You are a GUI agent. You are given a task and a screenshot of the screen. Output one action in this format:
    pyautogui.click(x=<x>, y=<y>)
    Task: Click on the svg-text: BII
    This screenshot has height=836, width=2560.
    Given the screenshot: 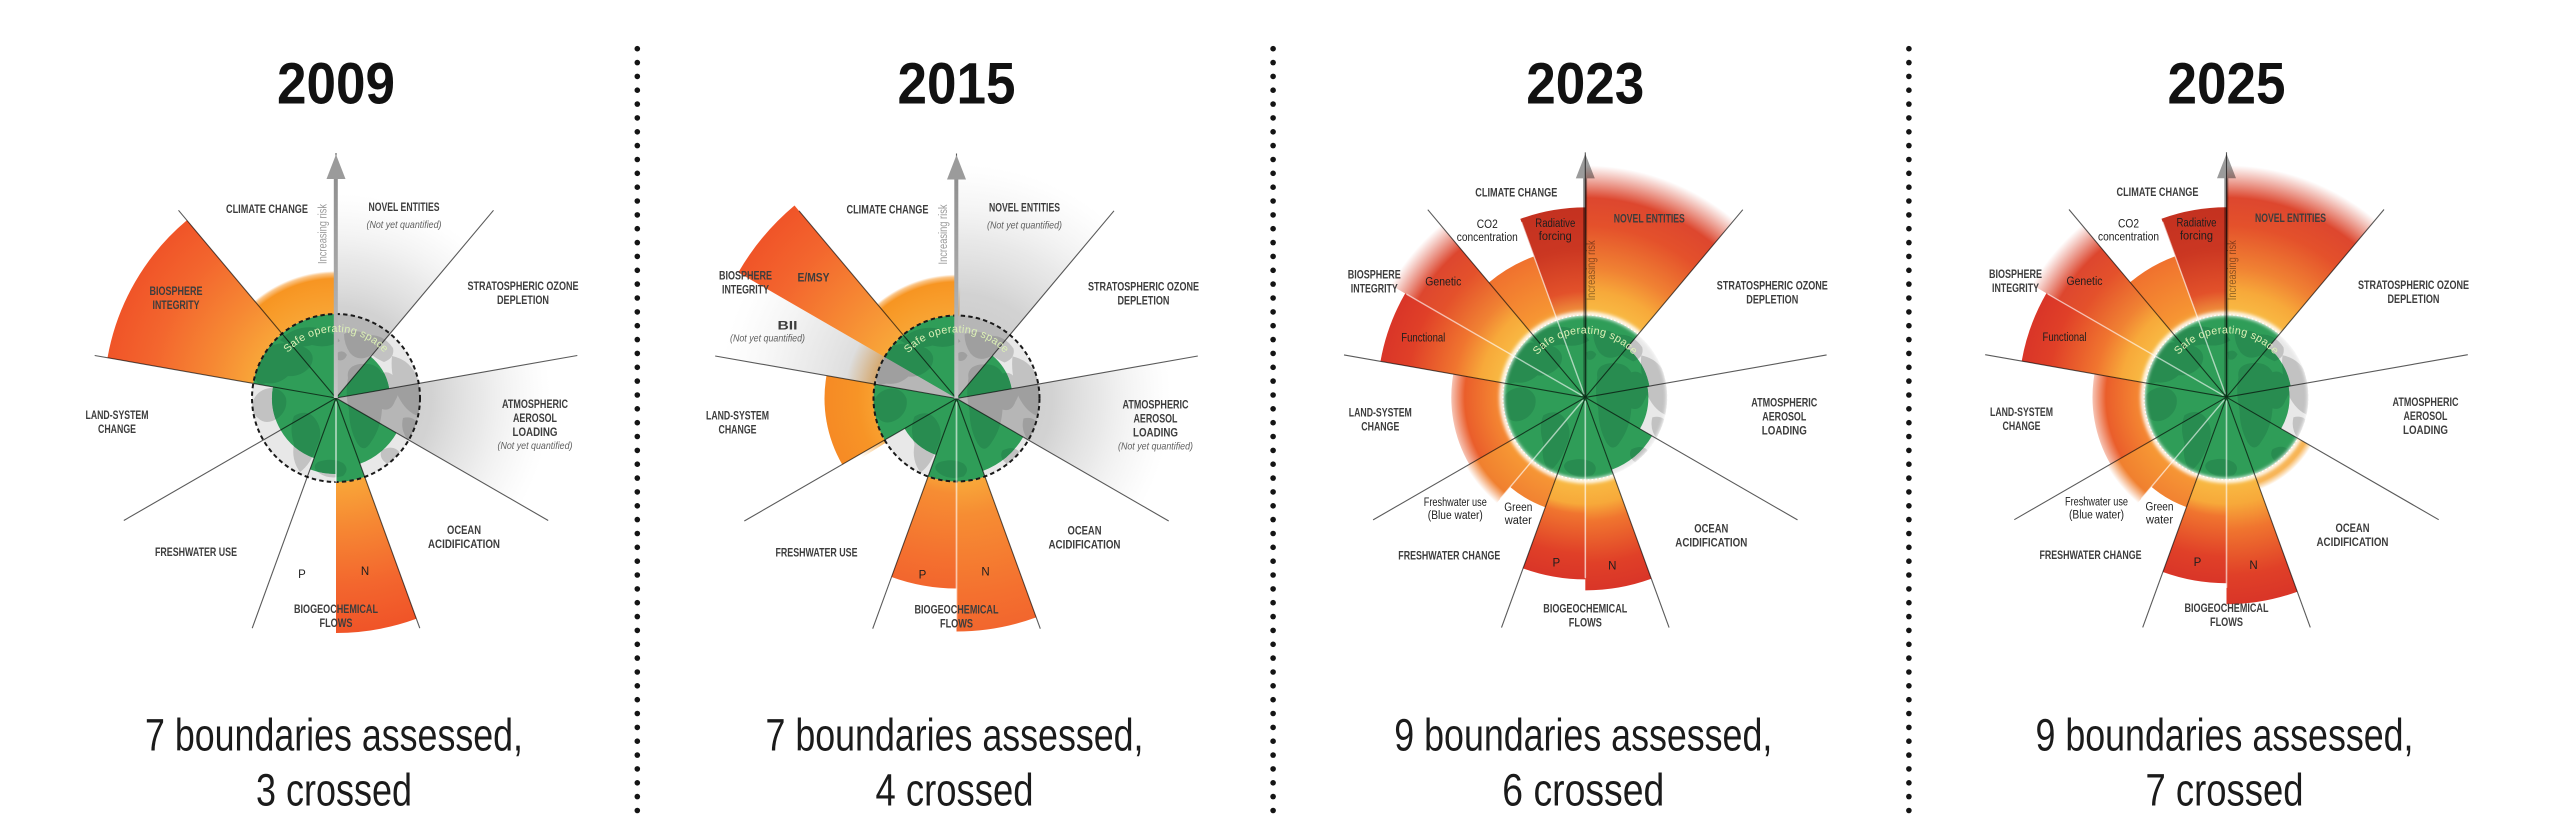 What is the action you would take?
    pyautogui.click(x=788, y=327)
    